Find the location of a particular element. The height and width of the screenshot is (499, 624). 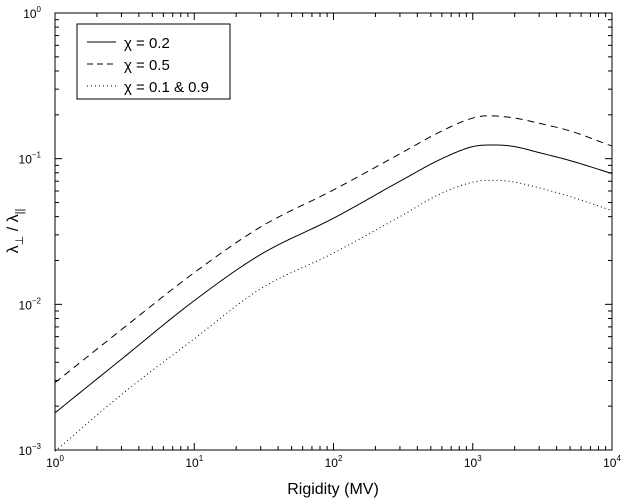

y-tick-label: 10⁰ is located at coordinates (32, 13).